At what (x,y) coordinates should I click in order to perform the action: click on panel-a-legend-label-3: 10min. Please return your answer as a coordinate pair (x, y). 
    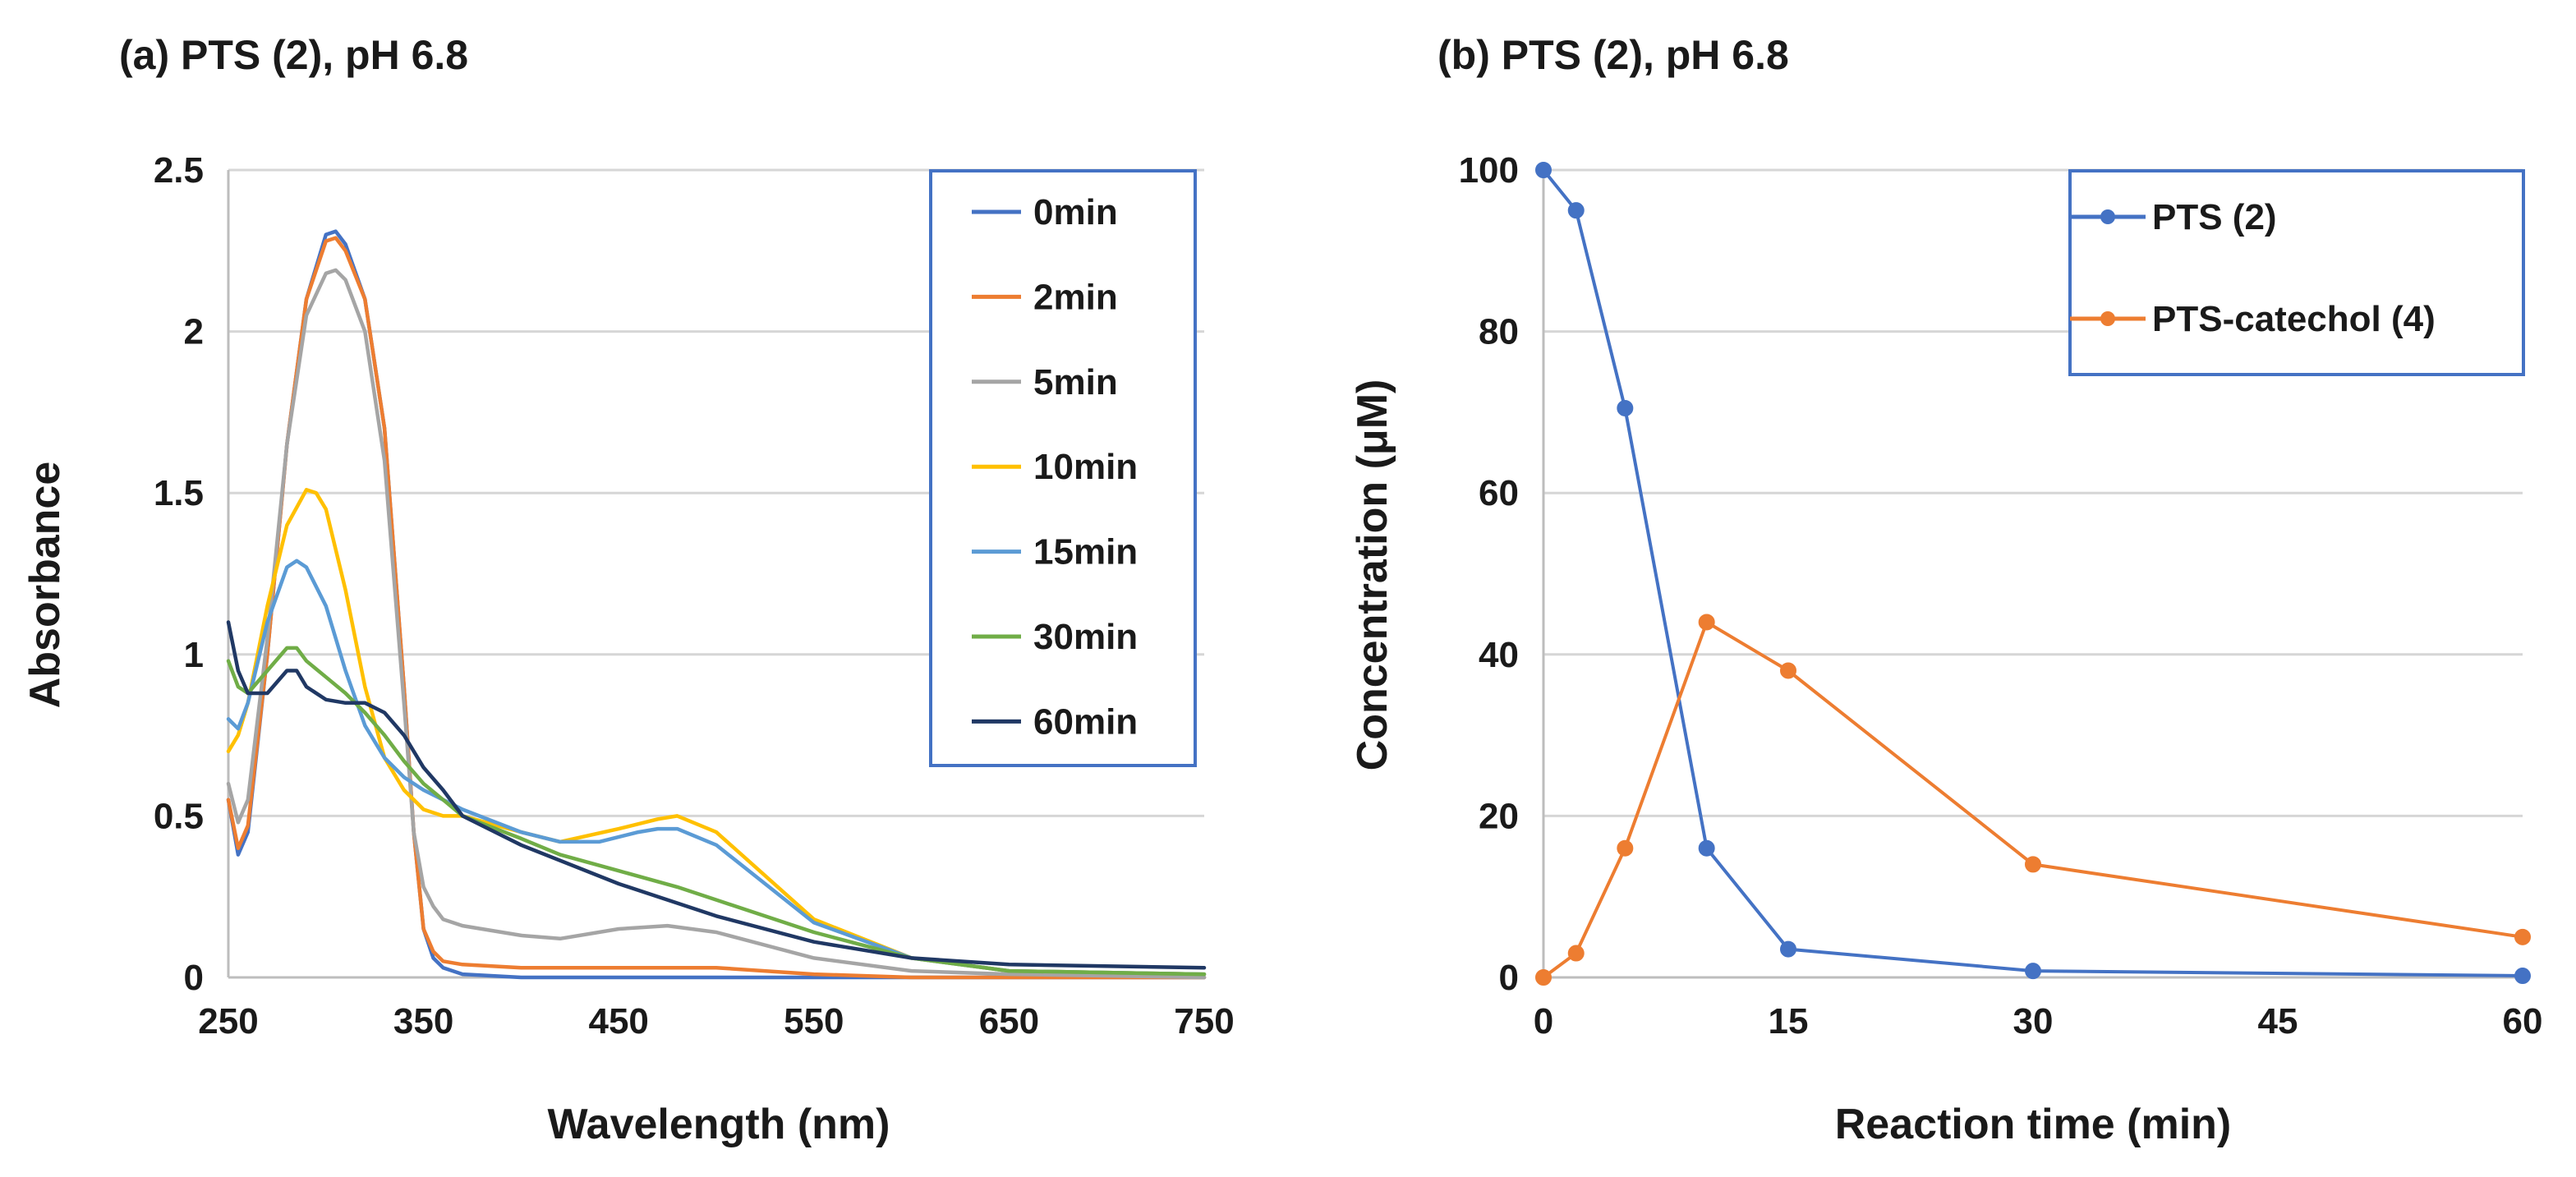
    Looking at the image, I should click on (1085, 467).